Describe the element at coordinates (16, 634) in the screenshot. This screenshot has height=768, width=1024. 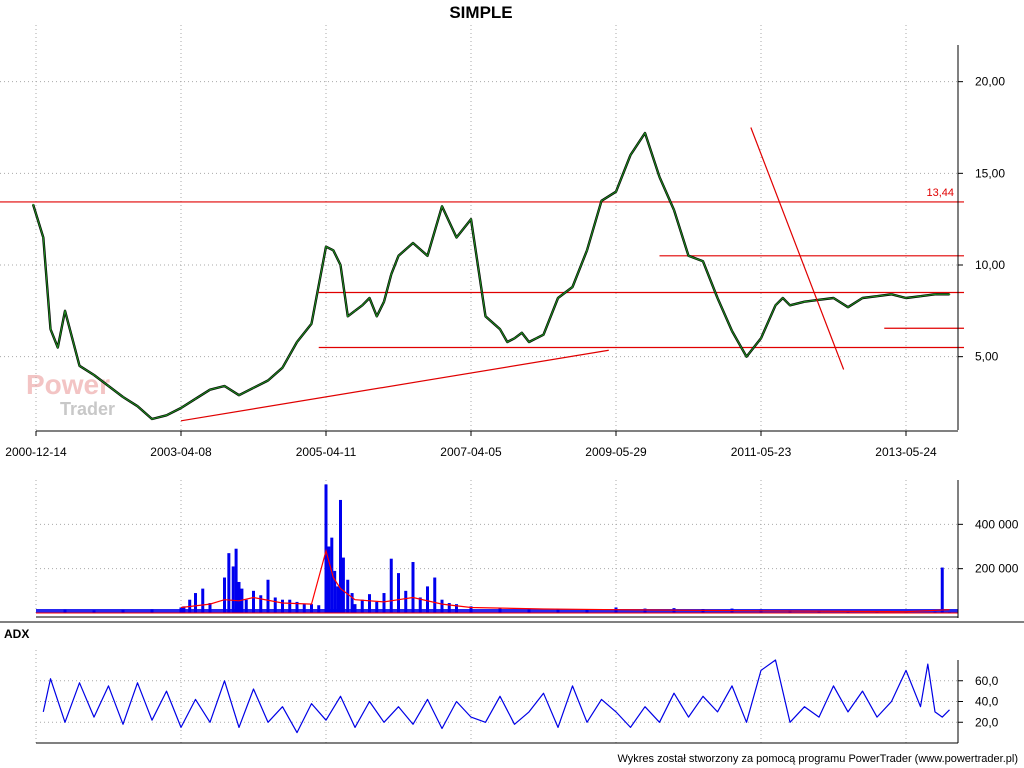
I see `adx-panel-label: ADX` at that location.